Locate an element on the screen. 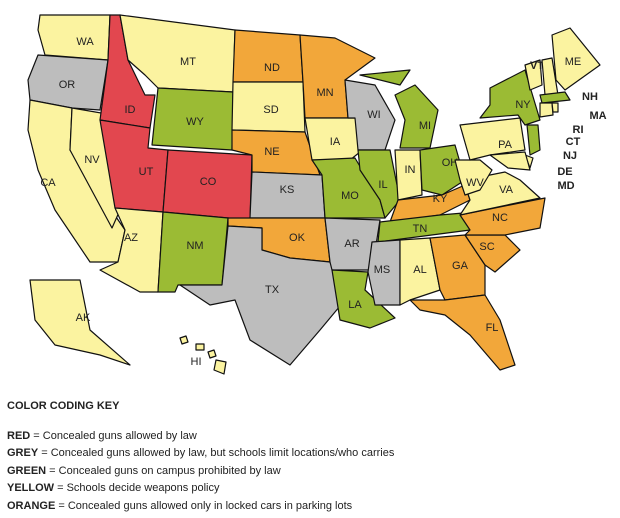  state-label: NJ is located at coordinates (570, 156).